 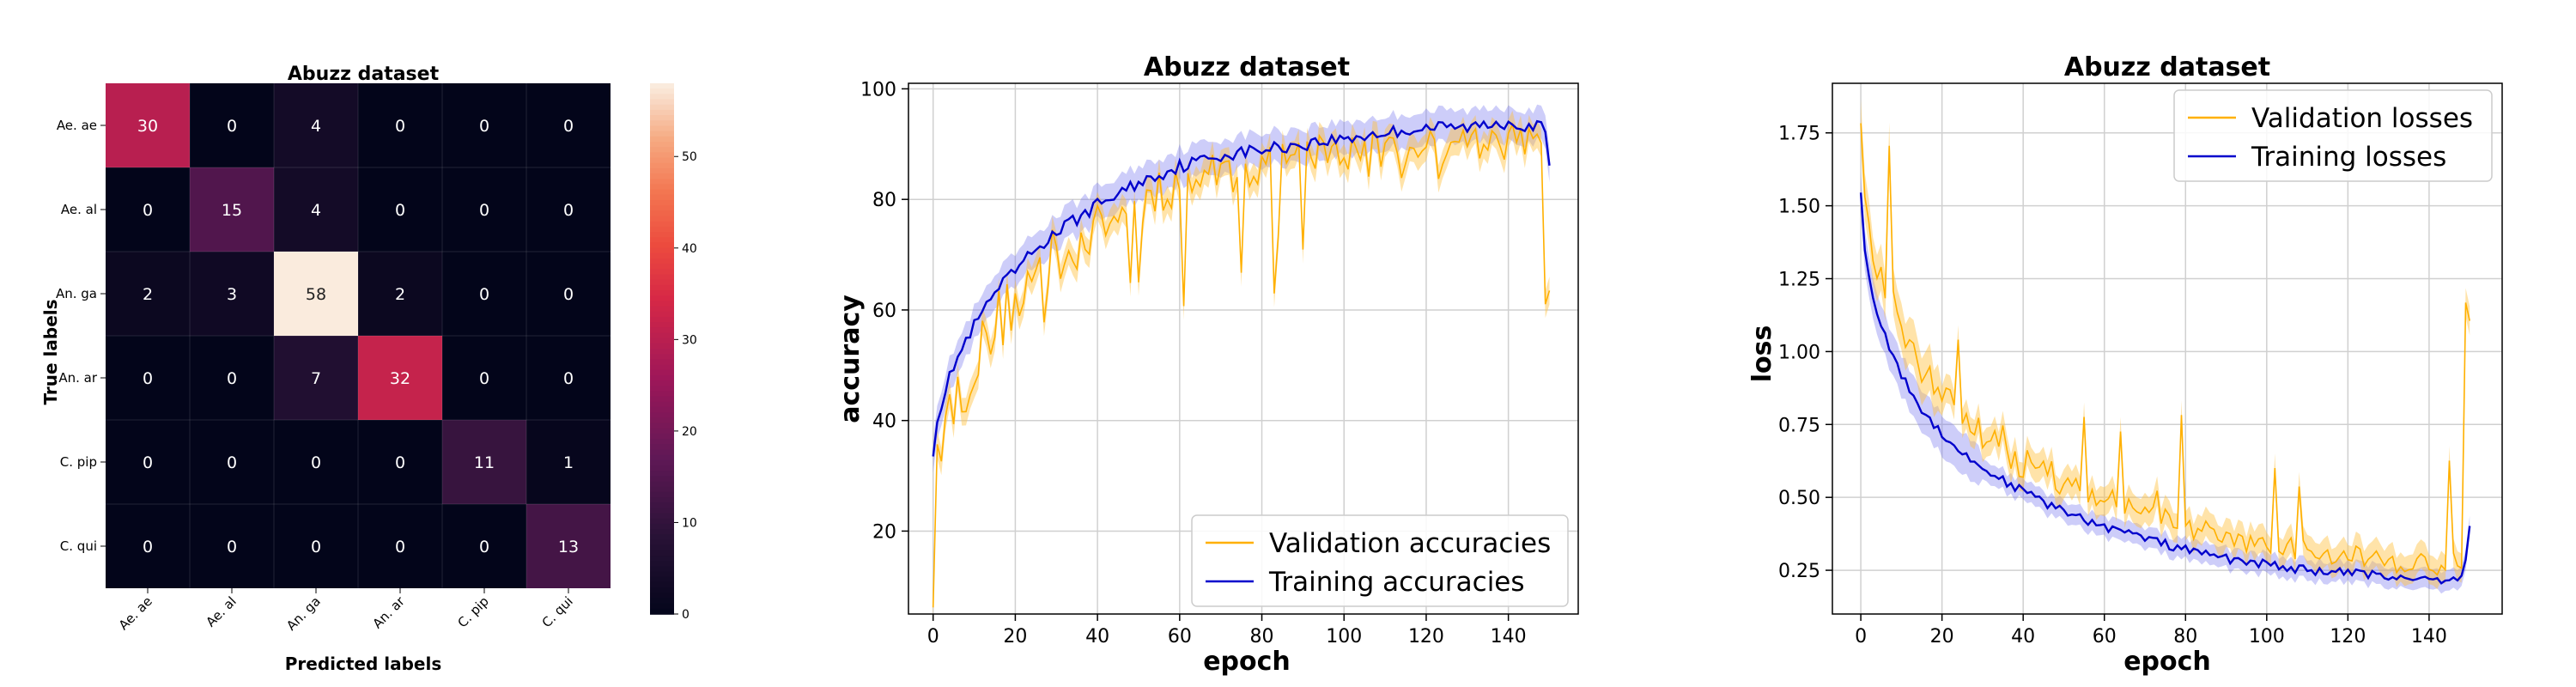 What do you see at coordinates (303, 613) in the screenshot?
I see `cm-x-tick-label: An. ga` at bounding box center [303, 613].